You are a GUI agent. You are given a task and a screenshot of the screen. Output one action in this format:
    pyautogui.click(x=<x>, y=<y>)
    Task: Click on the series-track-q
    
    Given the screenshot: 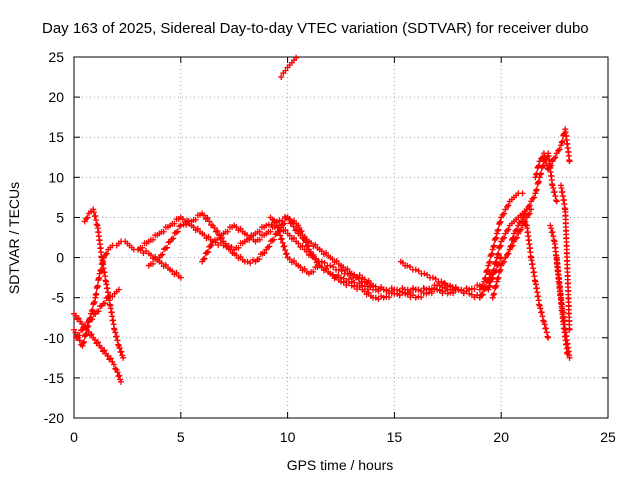 What is the action you would take?
    pyautogui.click(x=563, y=307)
    